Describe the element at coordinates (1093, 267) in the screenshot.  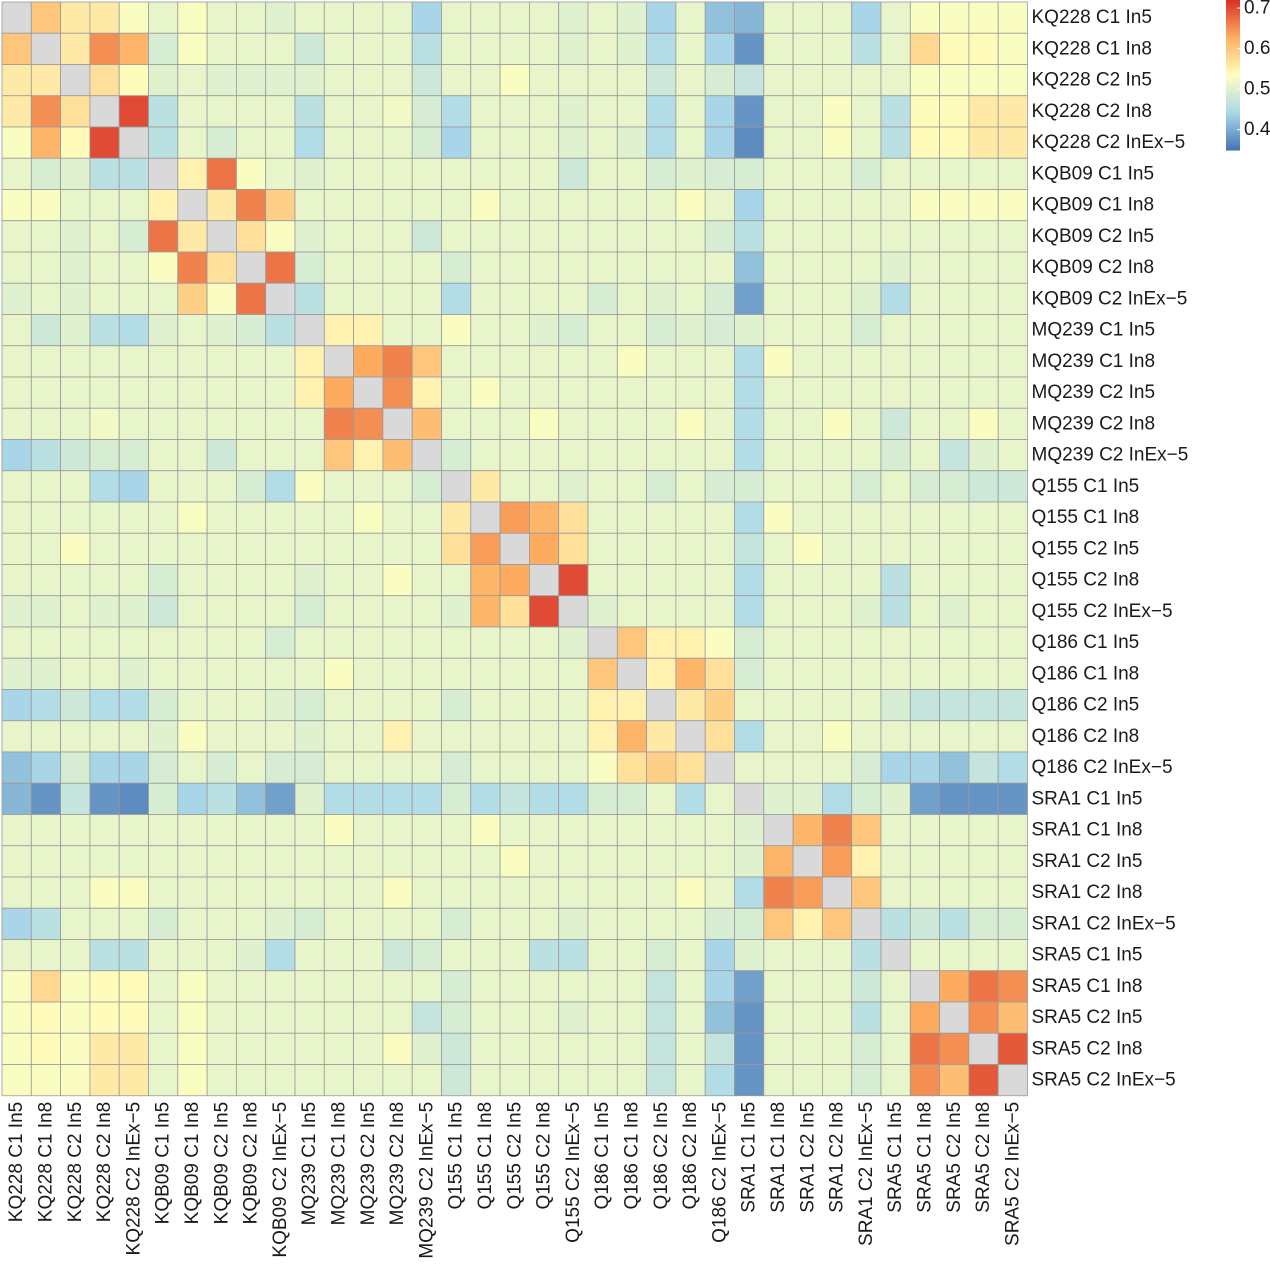
I see `row-label: KQB09 C2 In8` at that location.